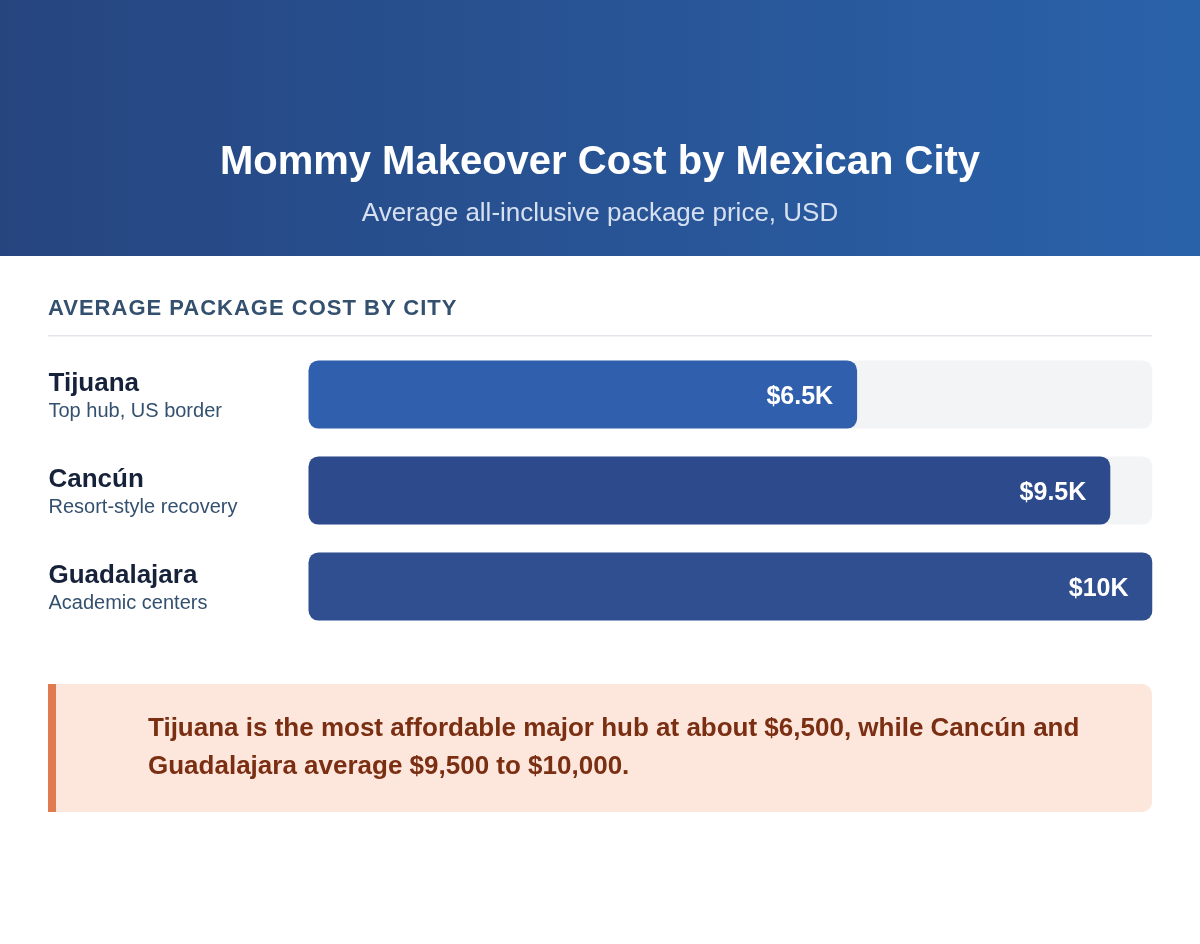  What do you see at coordinates (94, 382) in the screenshot?
I see `y-tick-label: Tijuana` at bounding box center [94, 382].